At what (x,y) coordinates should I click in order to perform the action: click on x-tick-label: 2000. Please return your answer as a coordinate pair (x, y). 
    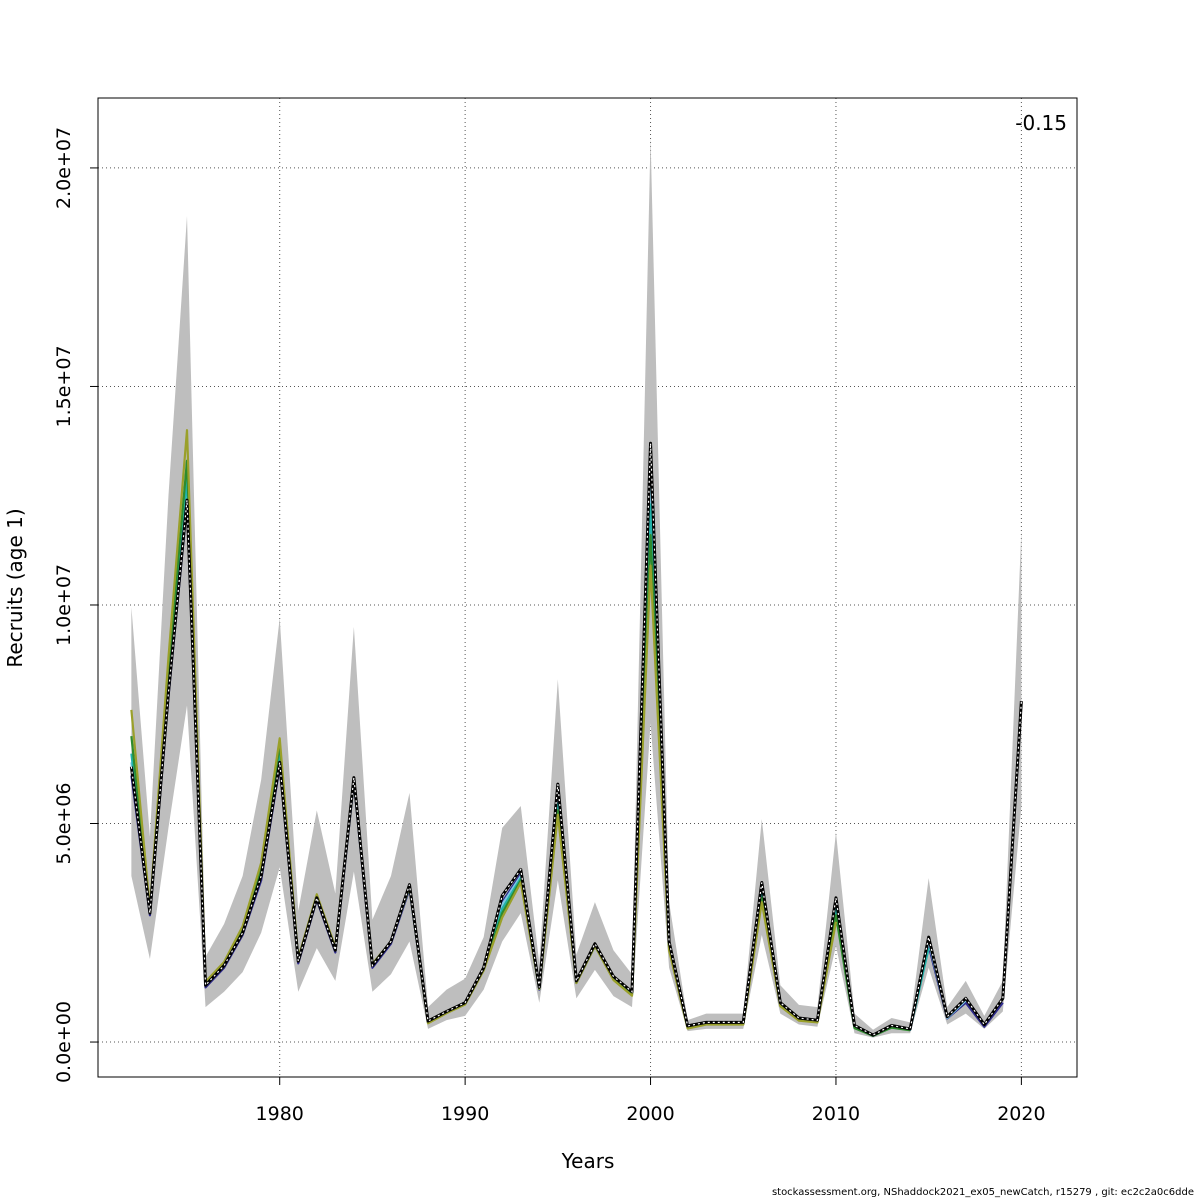
    Looking at the image, I should click on (650, 1114).